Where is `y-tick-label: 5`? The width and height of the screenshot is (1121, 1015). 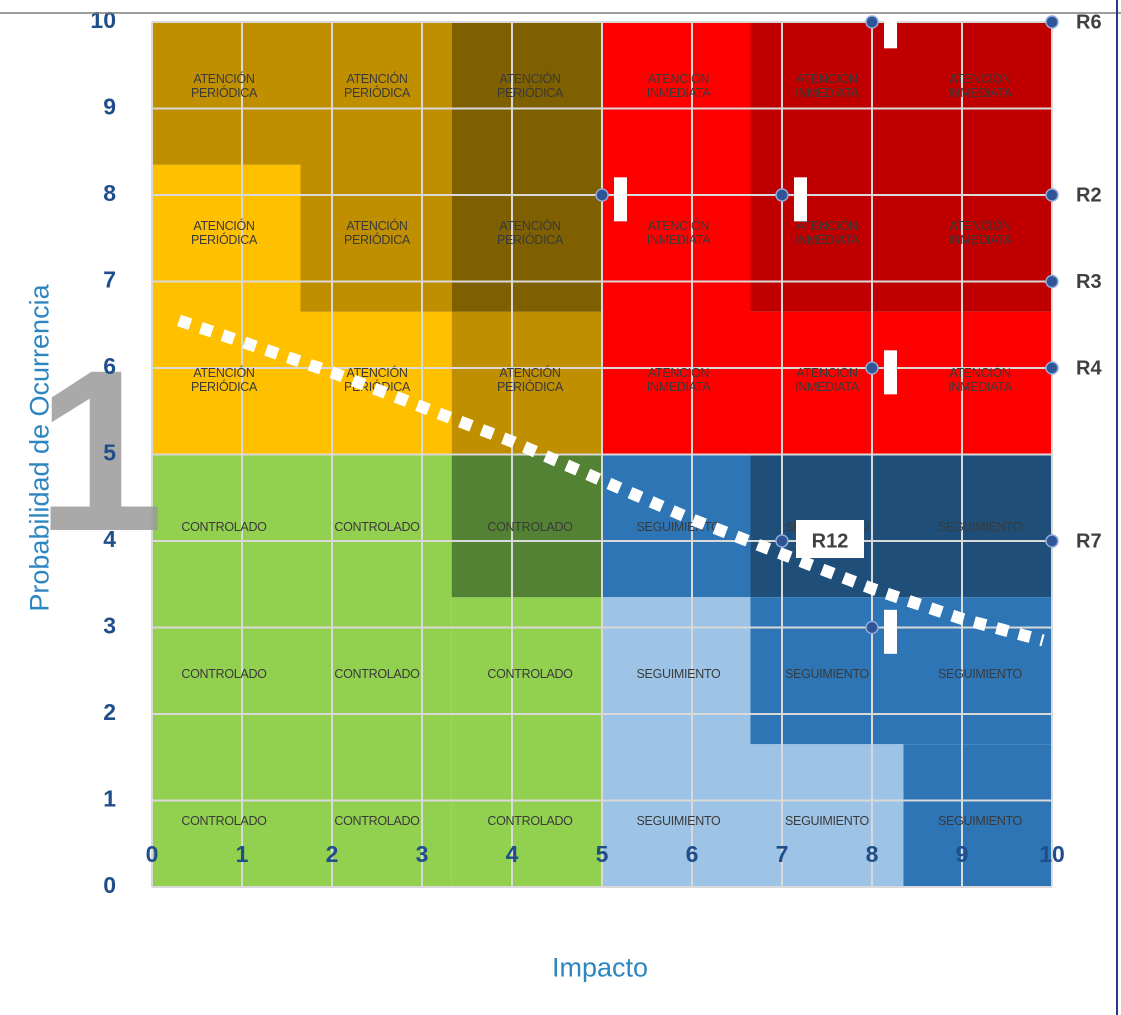
y-tick-label: 5 is located at coordinates (109, 453).